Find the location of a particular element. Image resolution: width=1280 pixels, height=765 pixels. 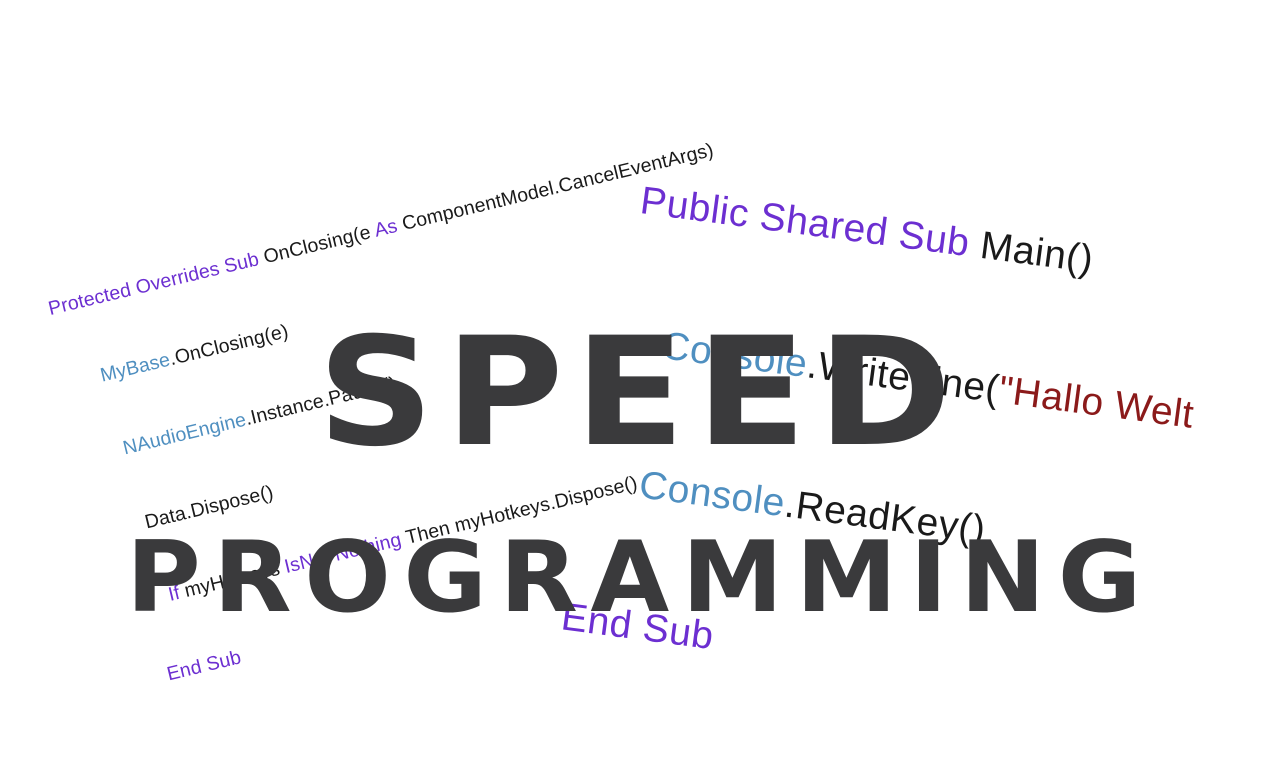

title-programming: PROGRAMMING is located at coordinates (640, 578).